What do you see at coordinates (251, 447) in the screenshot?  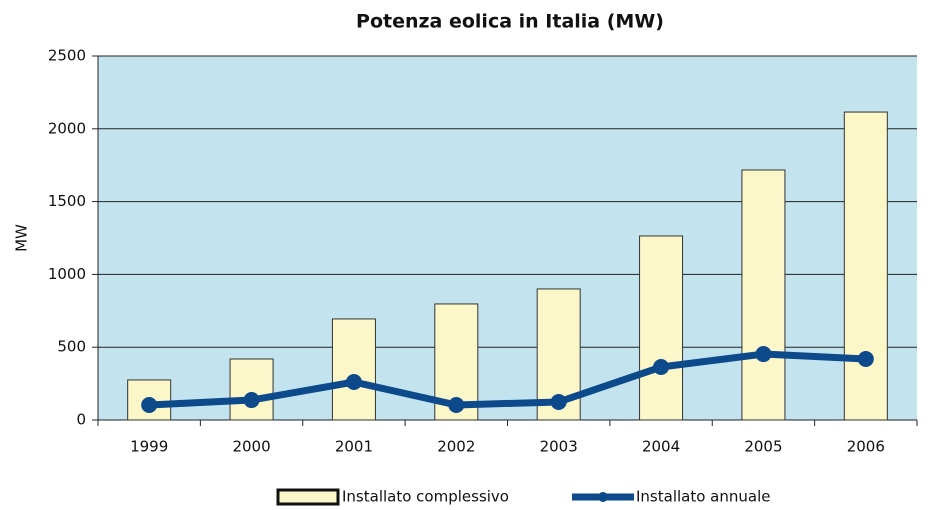 I see `x-tick-label: 2000` at bounding box center [251, 447].